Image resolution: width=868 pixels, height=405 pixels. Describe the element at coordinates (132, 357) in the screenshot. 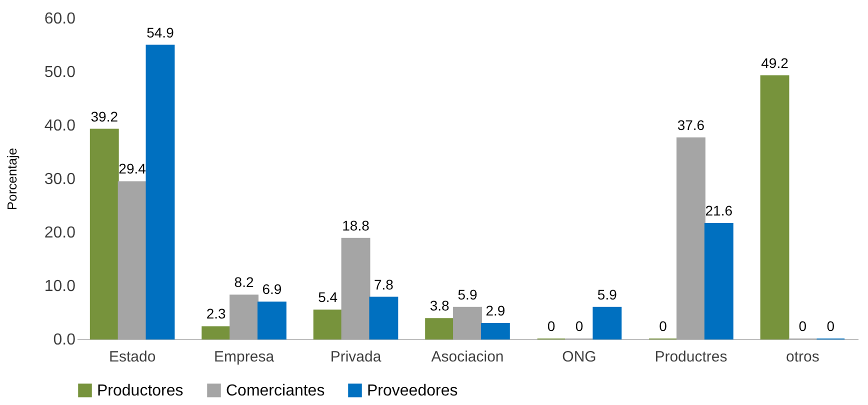

I see `x-tick-label: Estado` at that location.